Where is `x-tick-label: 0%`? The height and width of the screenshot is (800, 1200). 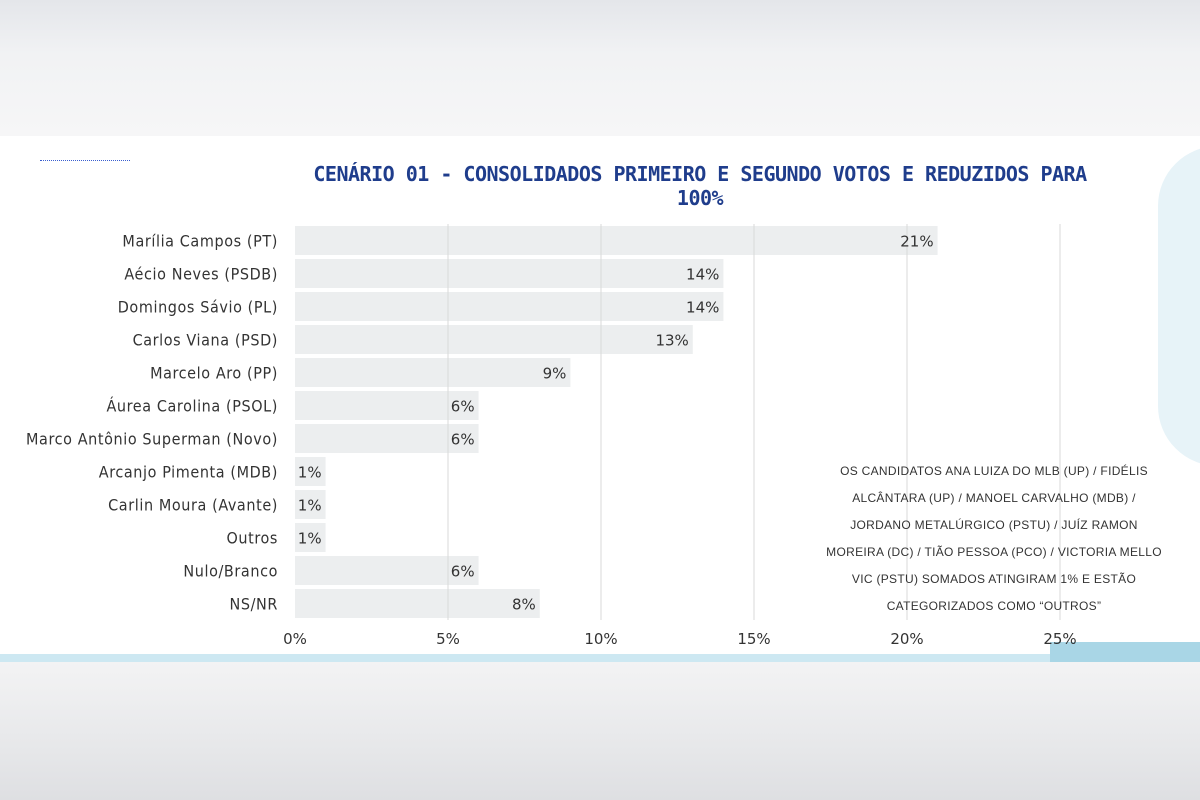 x-tick-label: 0% is located at coordinates (295, 639).